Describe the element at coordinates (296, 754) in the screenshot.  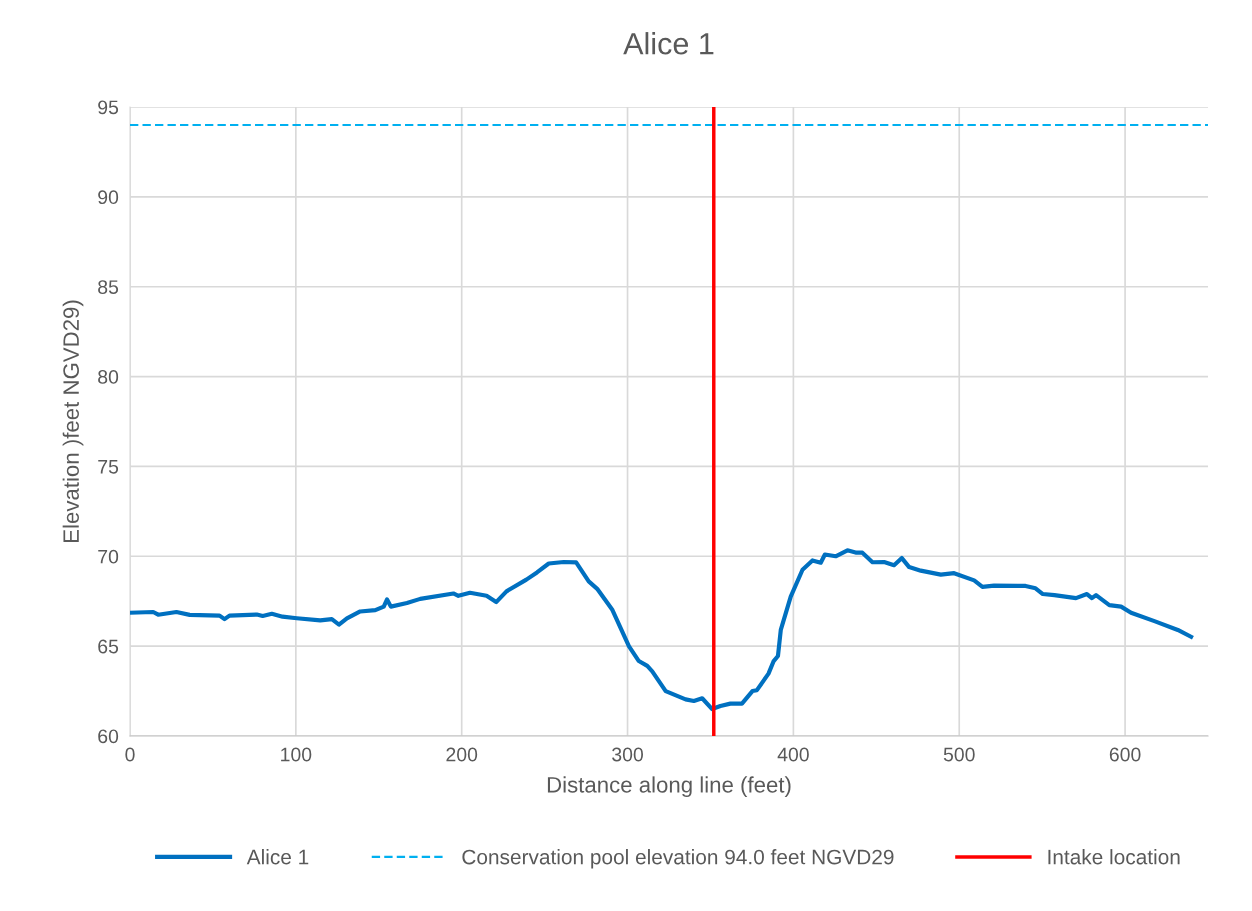
I see `x-tick-label: 100` at that location.